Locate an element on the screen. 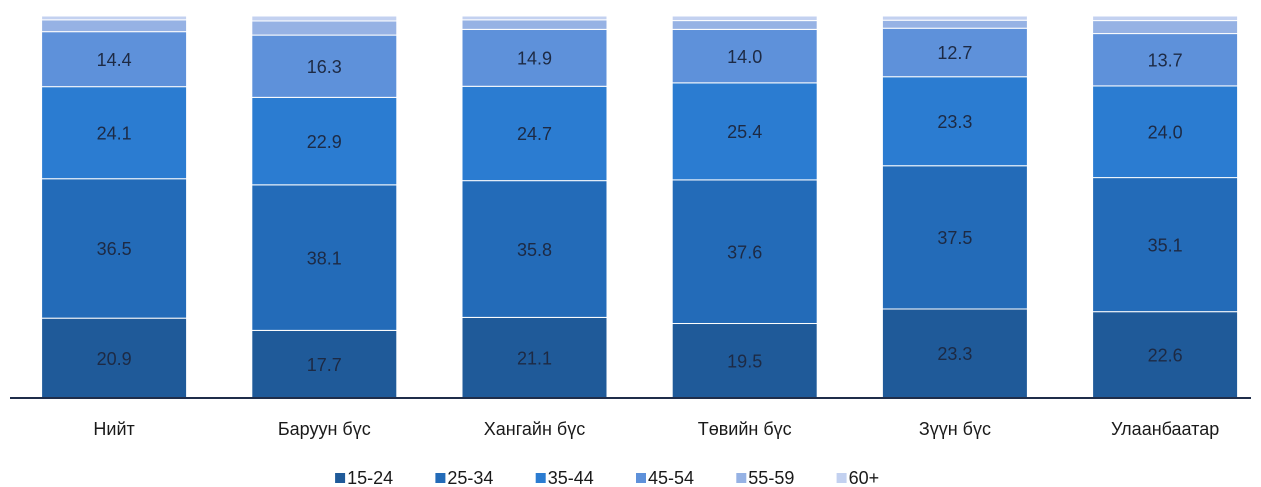 The image size is (1261, 487). data-label: 22.6 is located at coordinates (1165, 356).